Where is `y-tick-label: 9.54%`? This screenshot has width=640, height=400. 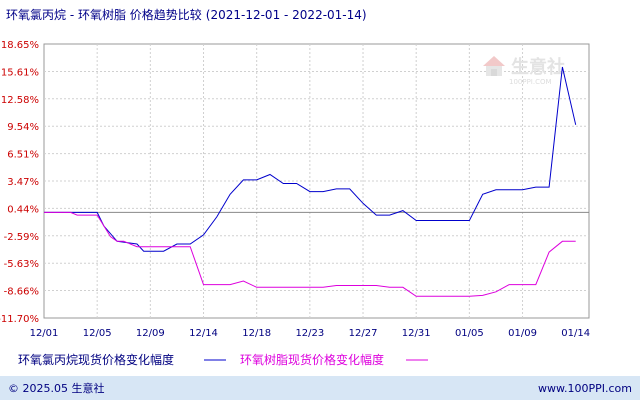 y-tick-label: 9.54% is located at coordinates (23, 127).